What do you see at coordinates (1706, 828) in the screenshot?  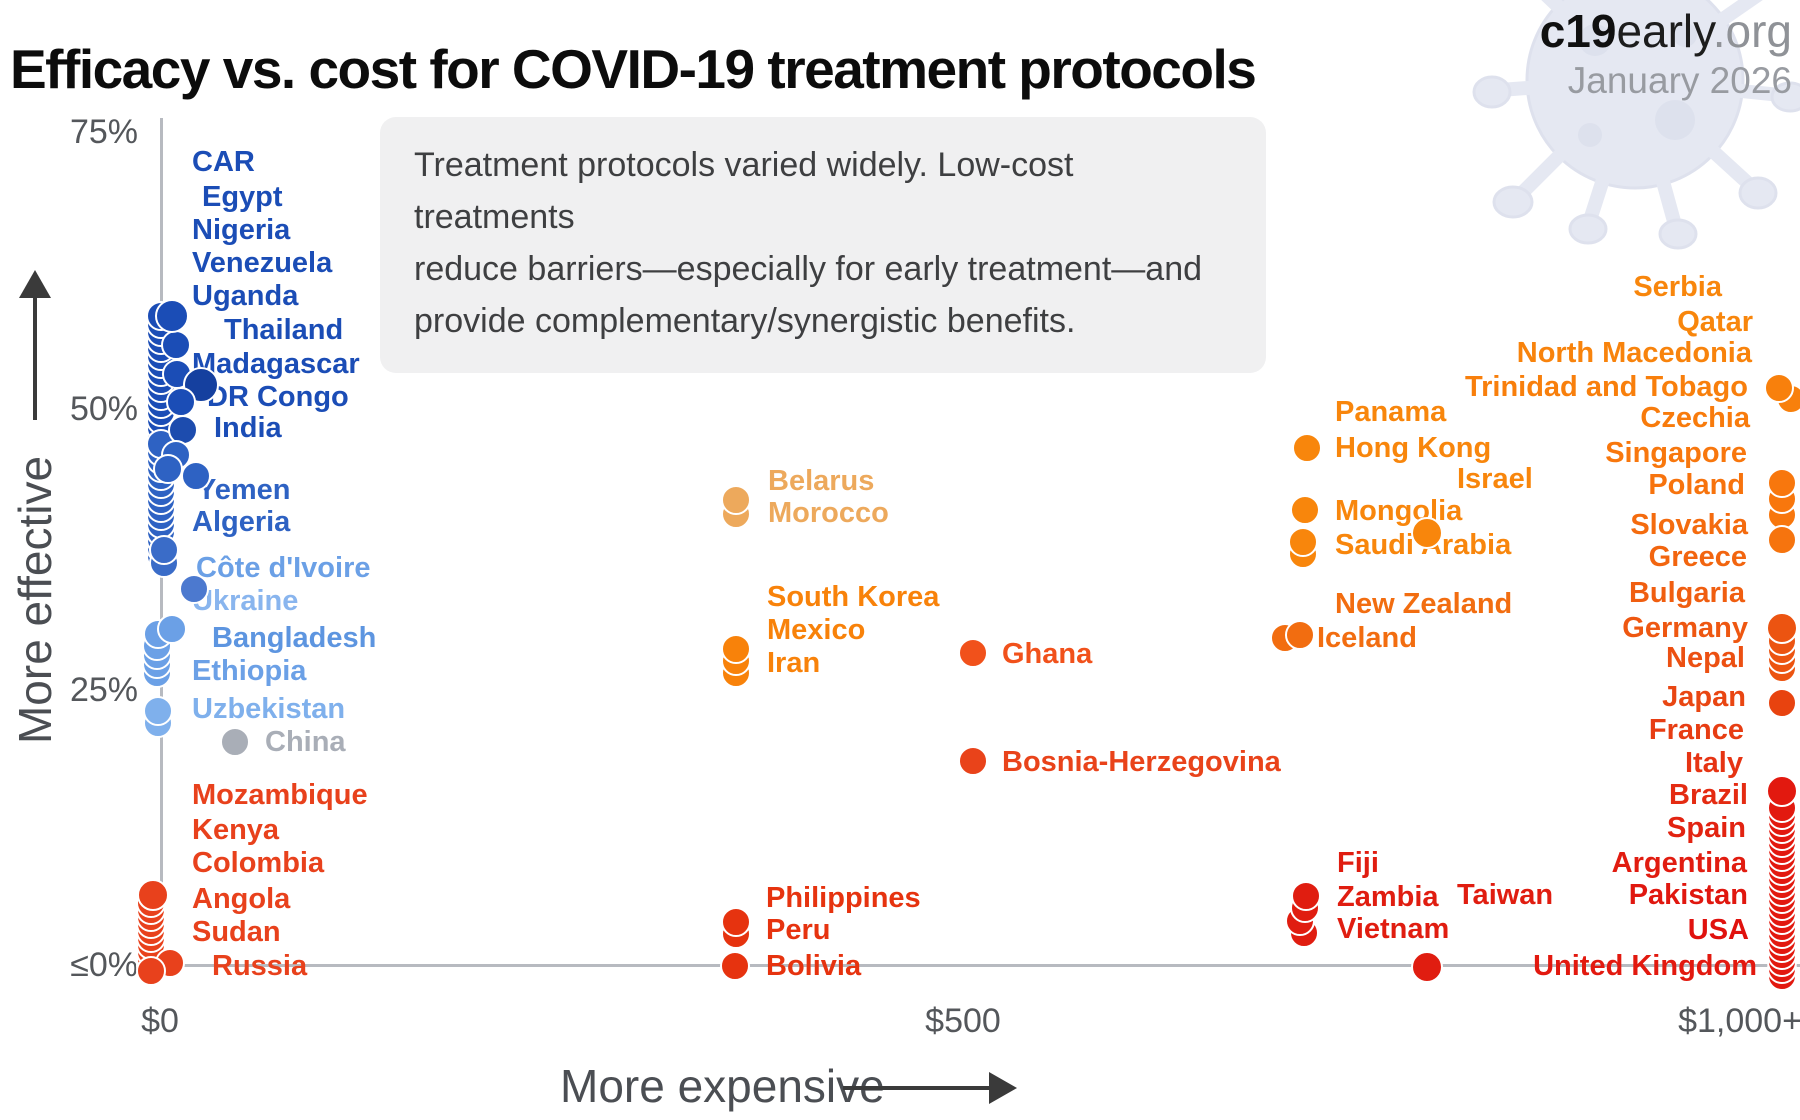 I see `country-label-spain: Spain` at bounding box center [1706, 828].